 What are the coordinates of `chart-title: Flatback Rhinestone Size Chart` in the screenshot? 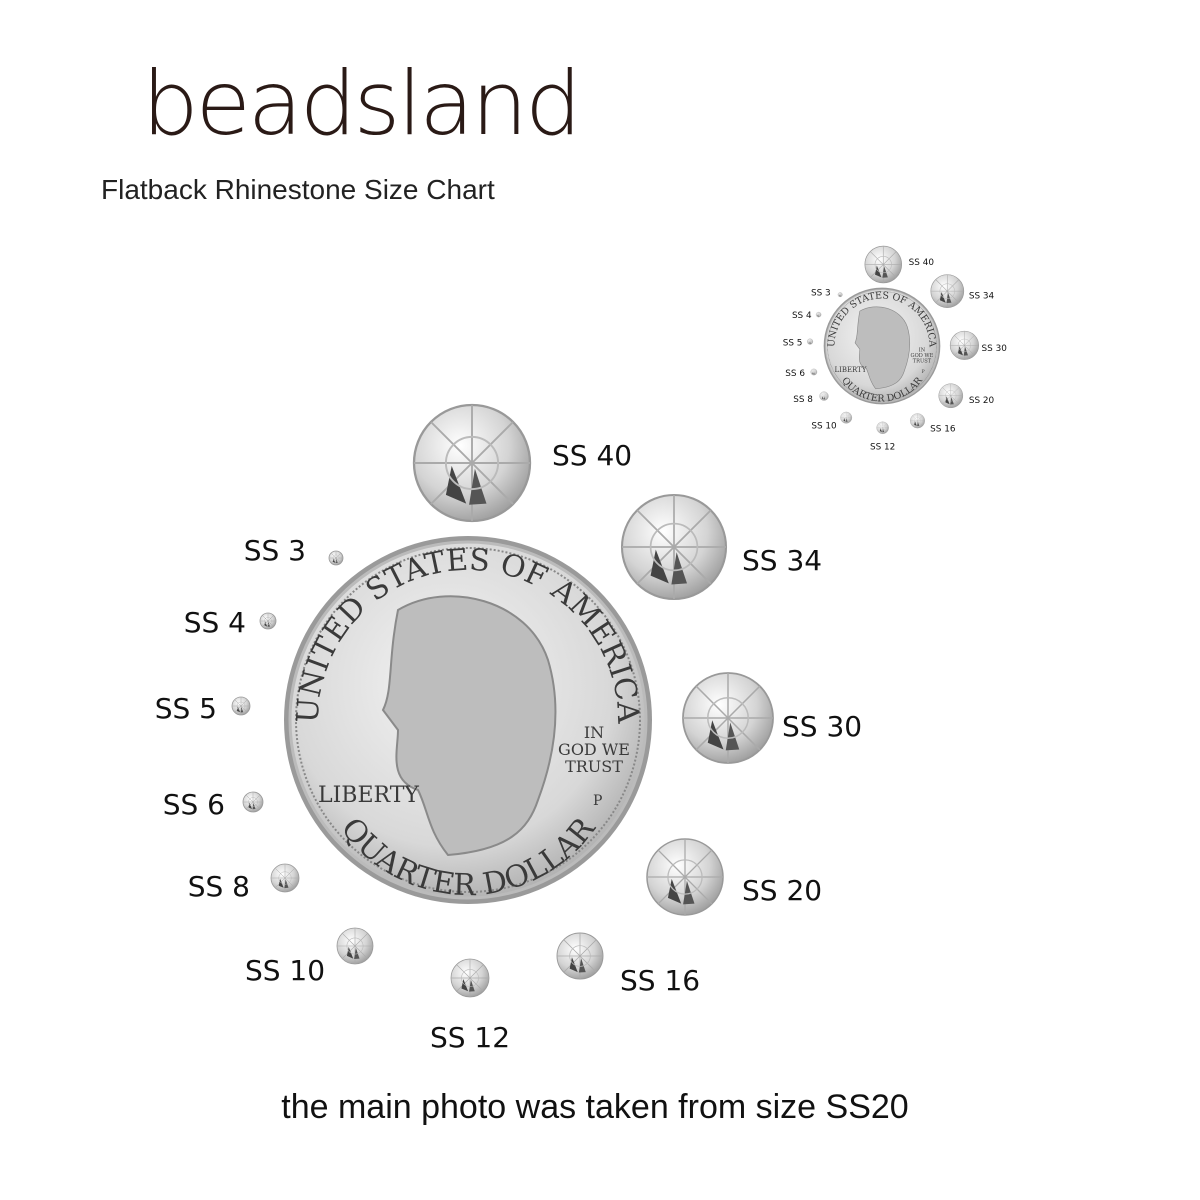 It's located at (298, 189).